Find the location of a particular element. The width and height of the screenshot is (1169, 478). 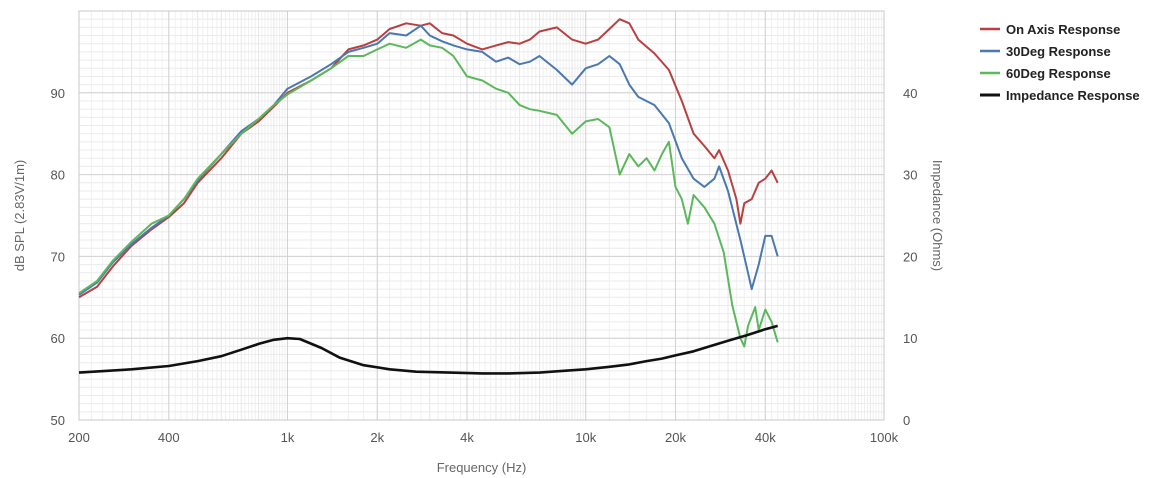

x-axis-ticks: 200 400 1k 2k 4k 10k 20k 40k 100k is located at coordinates (483, 437).